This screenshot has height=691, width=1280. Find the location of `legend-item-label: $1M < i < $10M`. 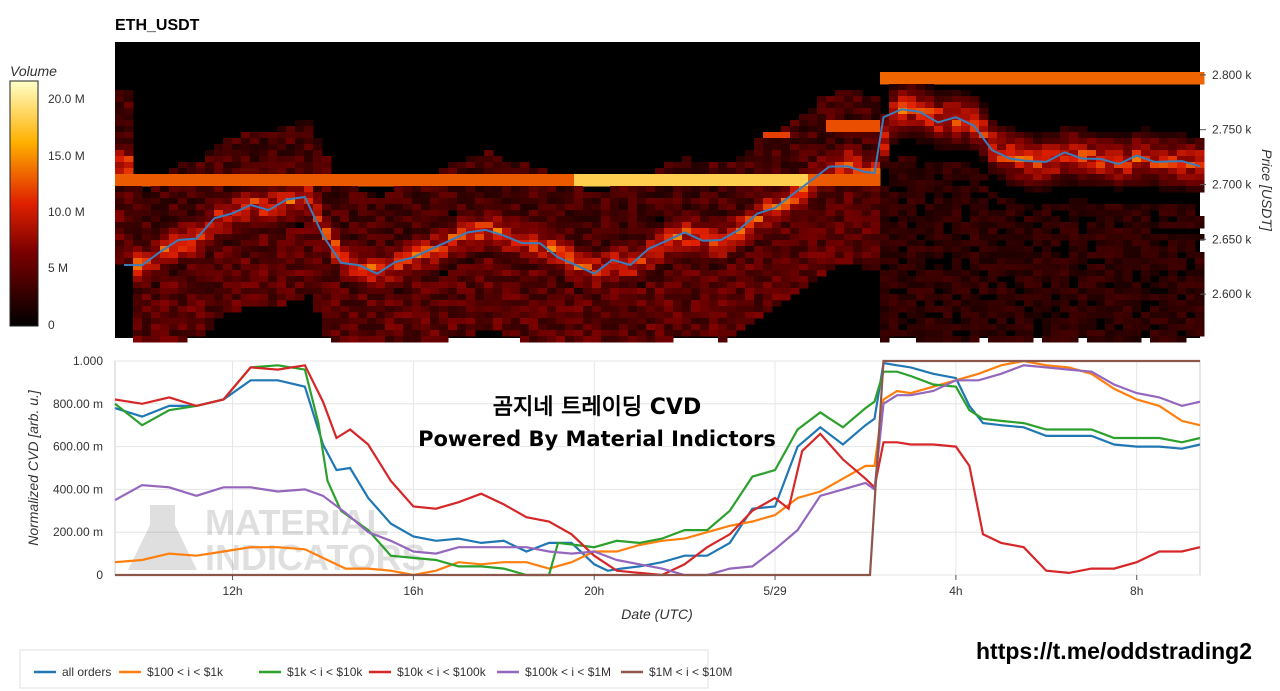

legend-item-label: $1M < i < $10M is located at coordinates (690, 672).